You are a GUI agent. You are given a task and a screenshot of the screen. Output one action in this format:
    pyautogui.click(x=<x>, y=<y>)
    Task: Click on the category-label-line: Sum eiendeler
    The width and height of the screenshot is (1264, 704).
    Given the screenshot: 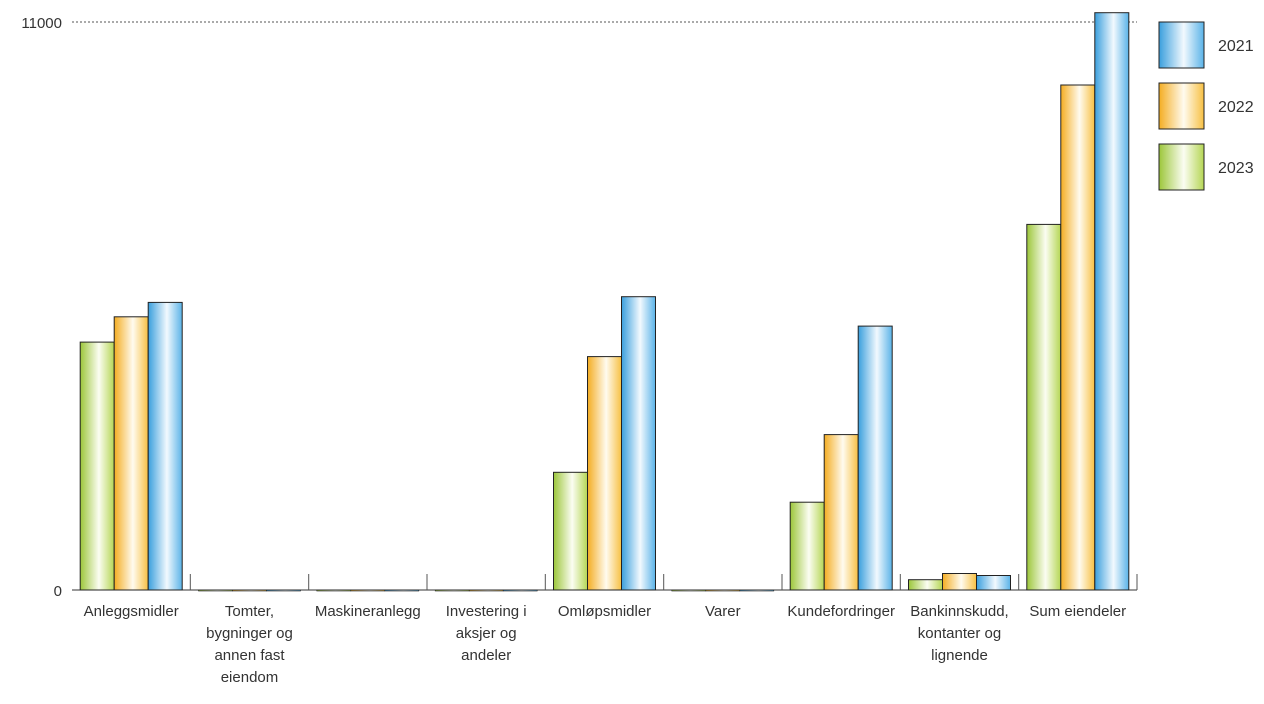 What is the action you would take?
    pyautogui.click(x=1077, y=611)
    